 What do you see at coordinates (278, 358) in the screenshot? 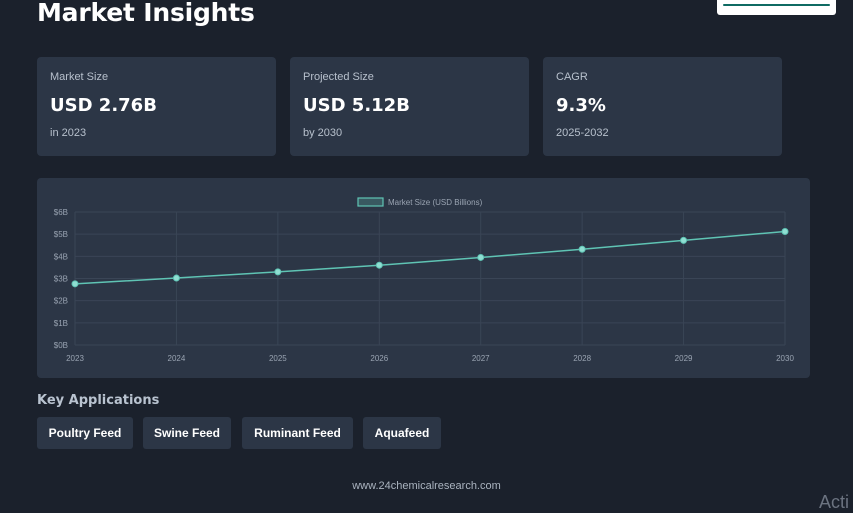
I see `x-tick-label: 2025` at bounding box center [278, 358].